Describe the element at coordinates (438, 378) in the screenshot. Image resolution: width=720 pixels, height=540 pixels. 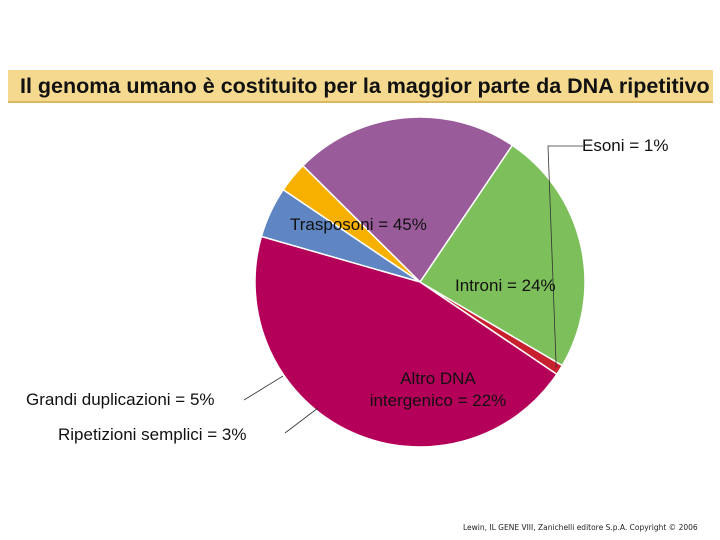
I see `slice-label-altro-dna-intergenico: Altro DNA` at that location.